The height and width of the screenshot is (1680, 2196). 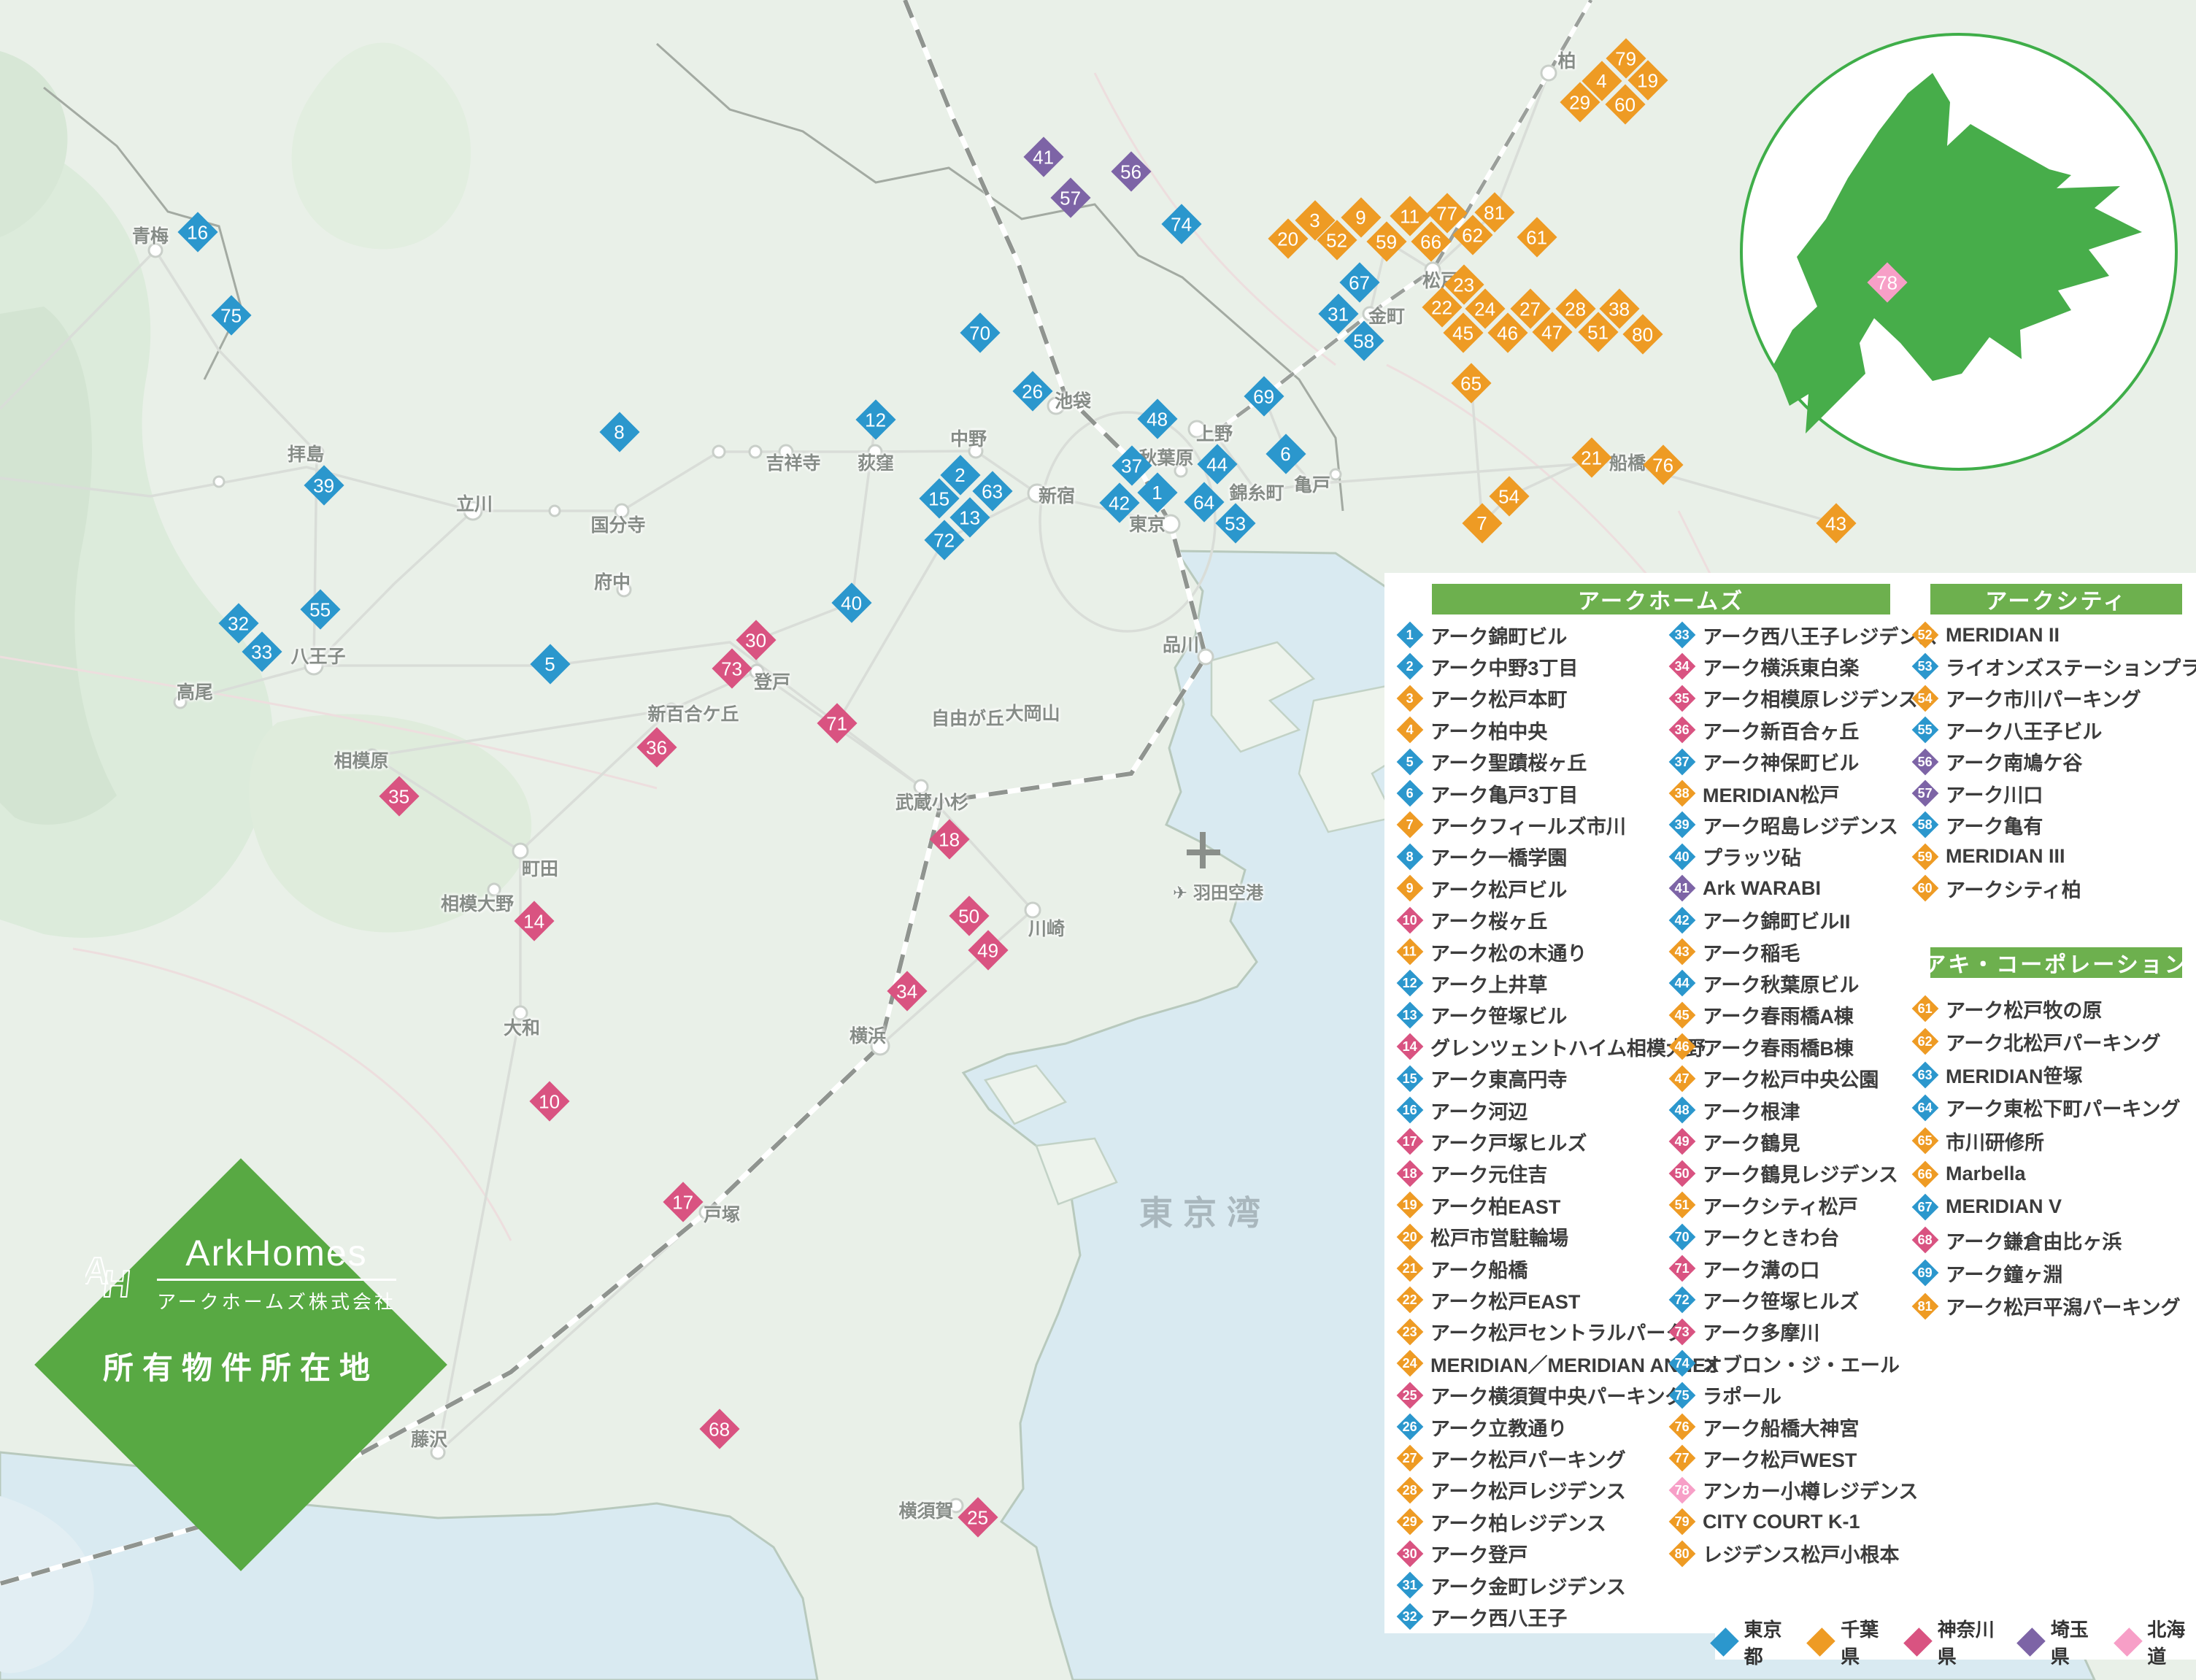 I want to click on legend-item-label: アーク松戸セントラルパーク, so click(x=1558, y=1334).